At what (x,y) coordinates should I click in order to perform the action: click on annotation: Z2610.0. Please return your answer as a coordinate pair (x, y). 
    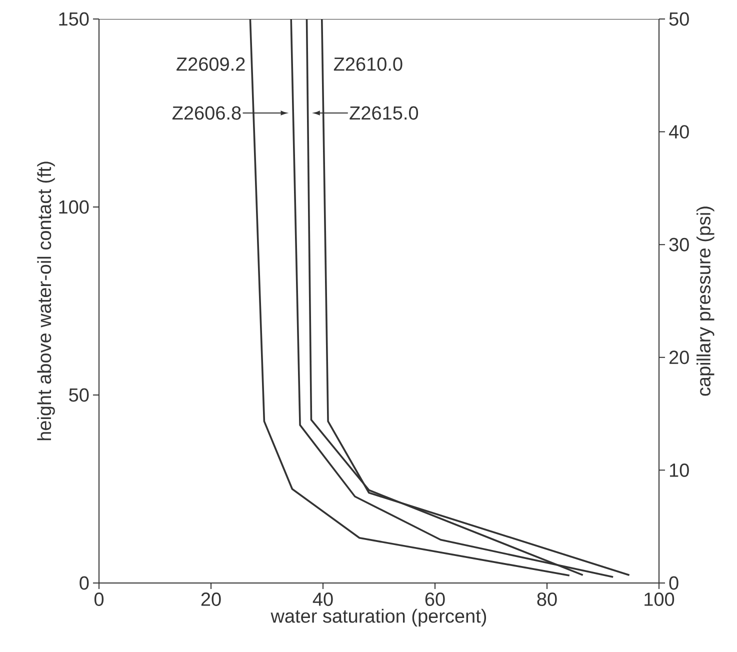
    Looking at the image, I should click on (368, 64).